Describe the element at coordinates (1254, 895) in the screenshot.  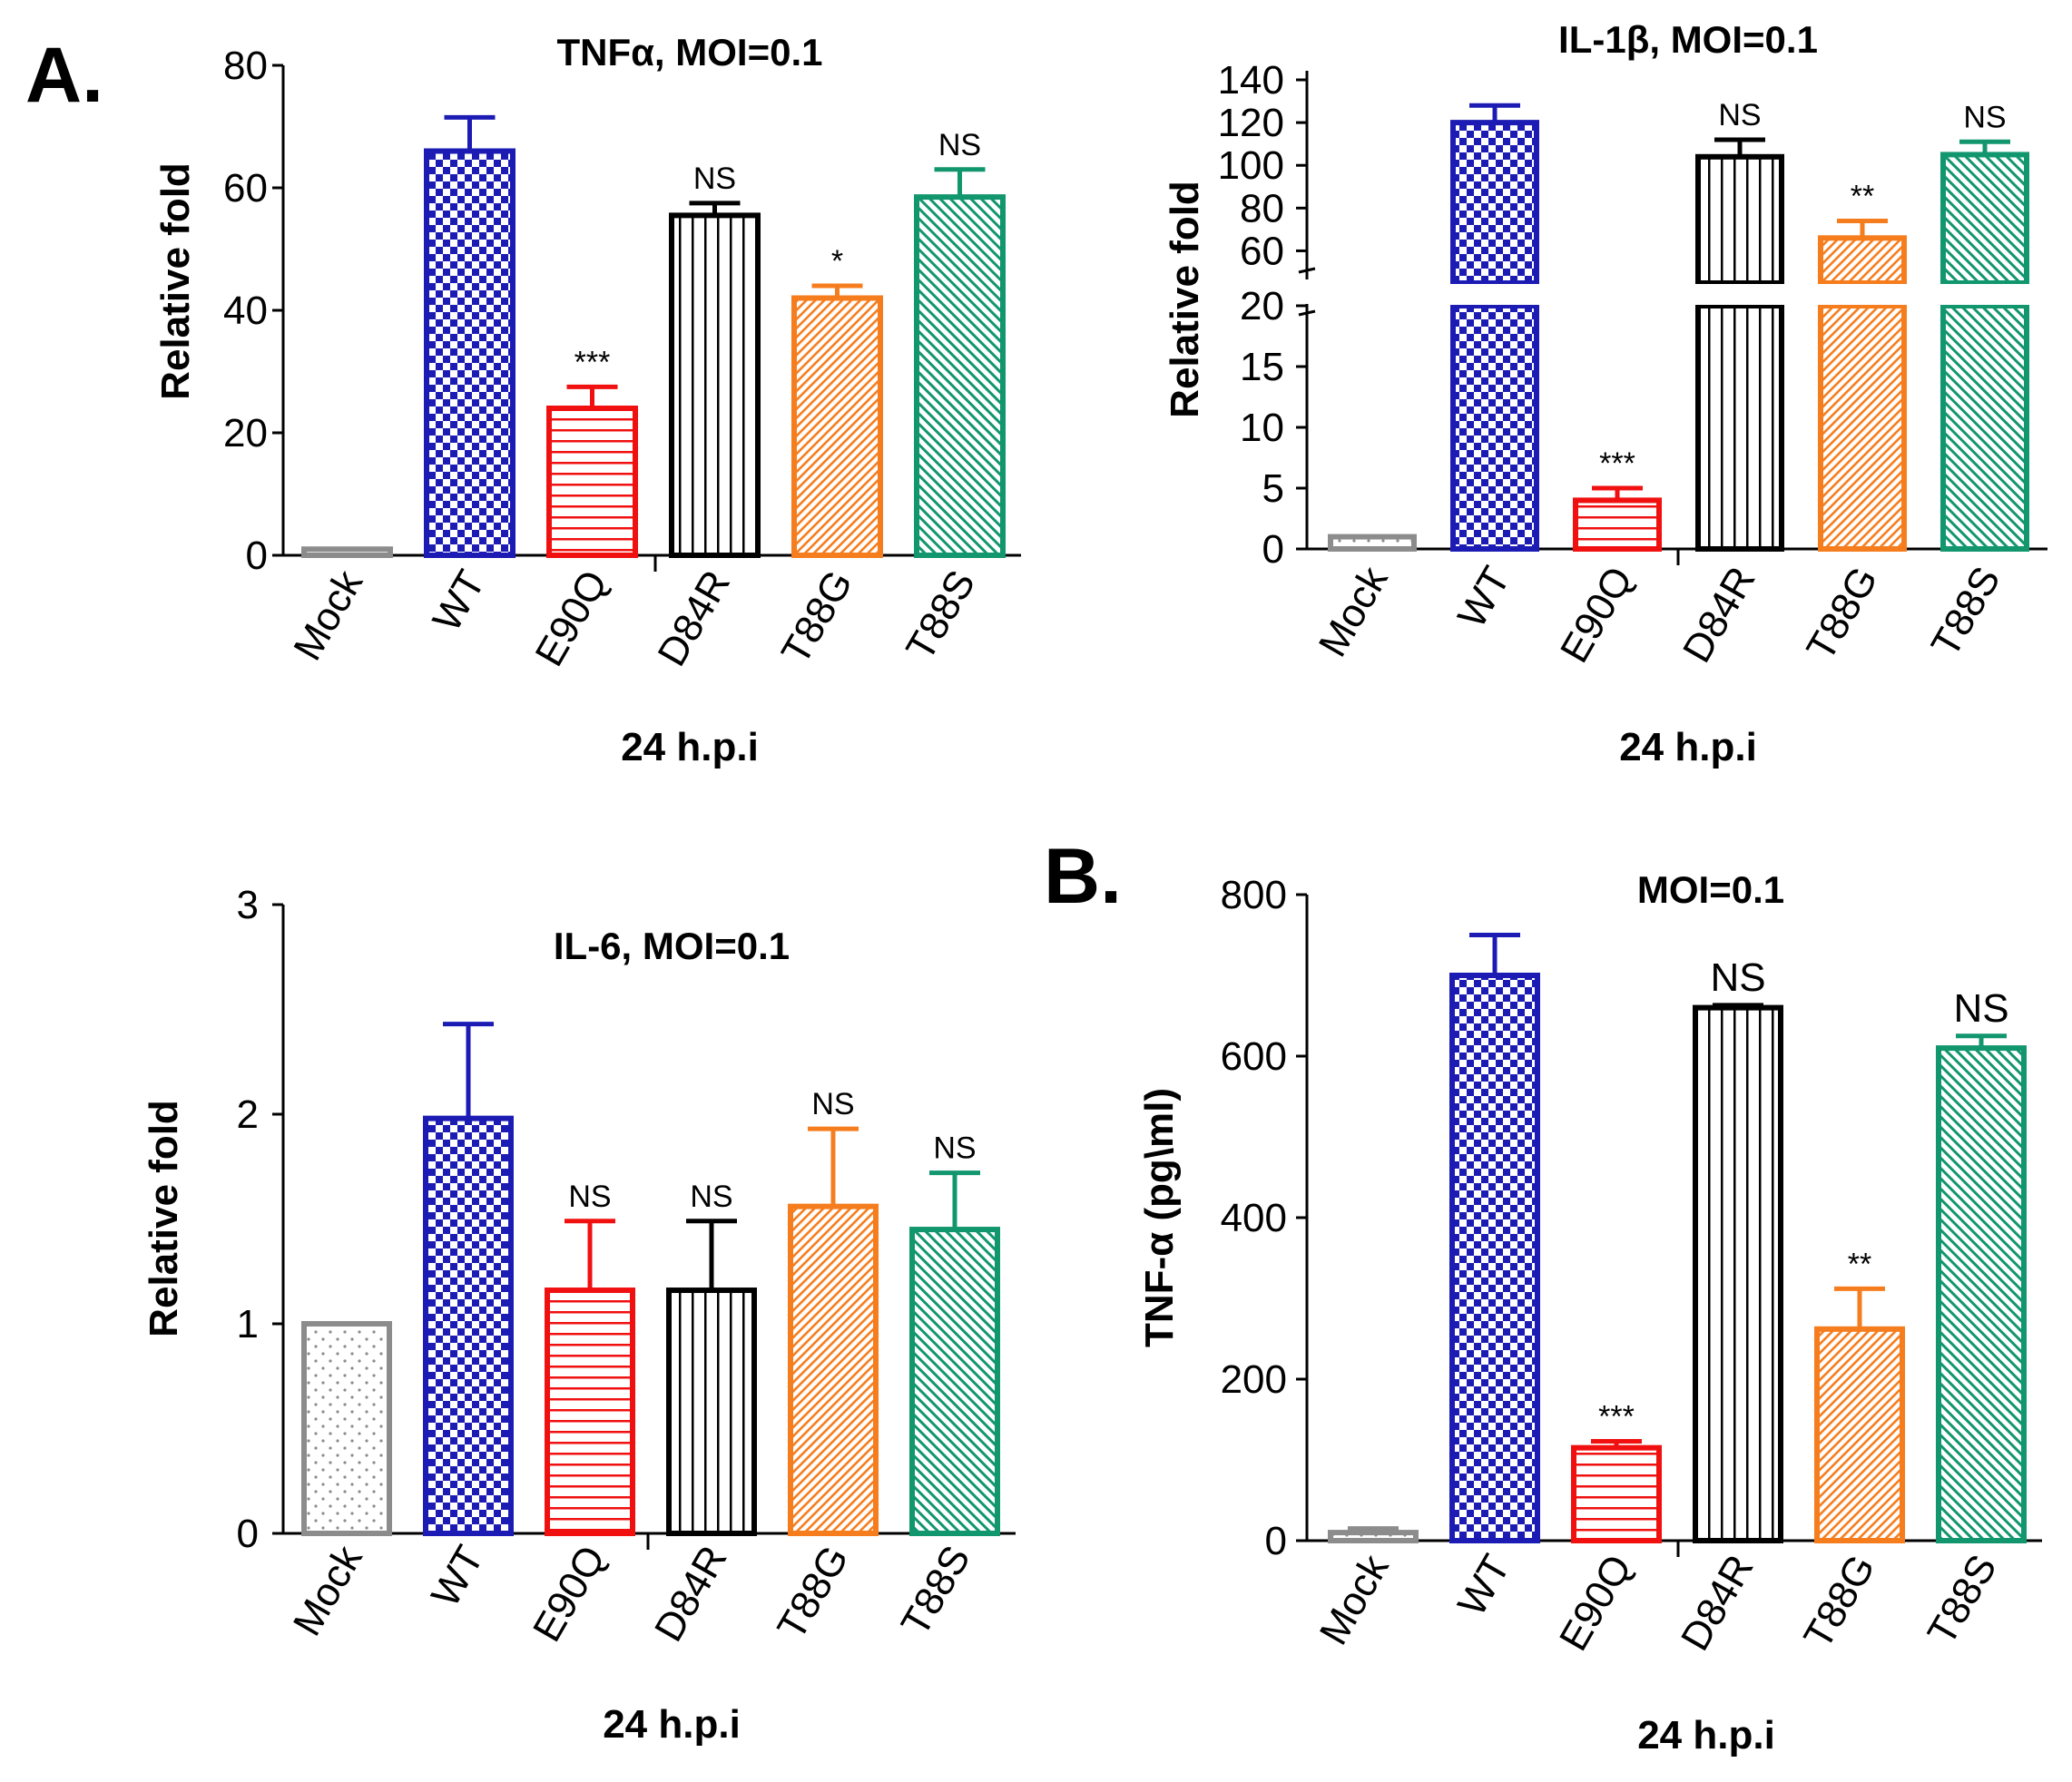
I see `y-tick-label: 800` at that location.